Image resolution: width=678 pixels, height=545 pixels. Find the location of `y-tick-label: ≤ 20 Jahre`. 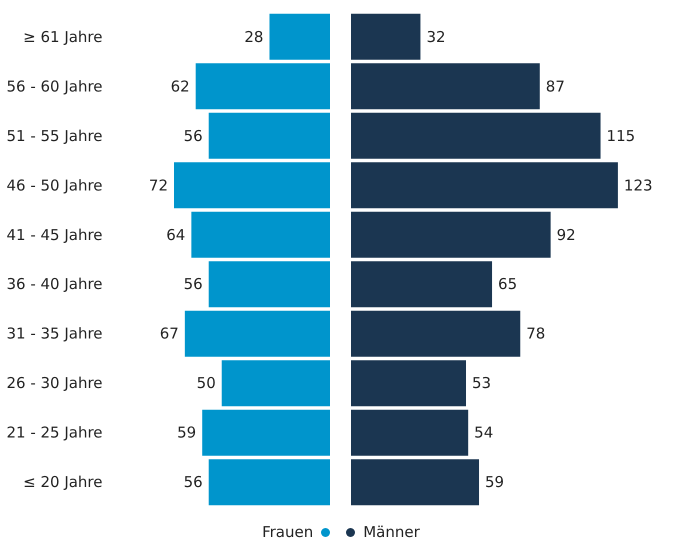

y-tick-label: ≤ 20 Jahre is located at coordinates (62, 482).